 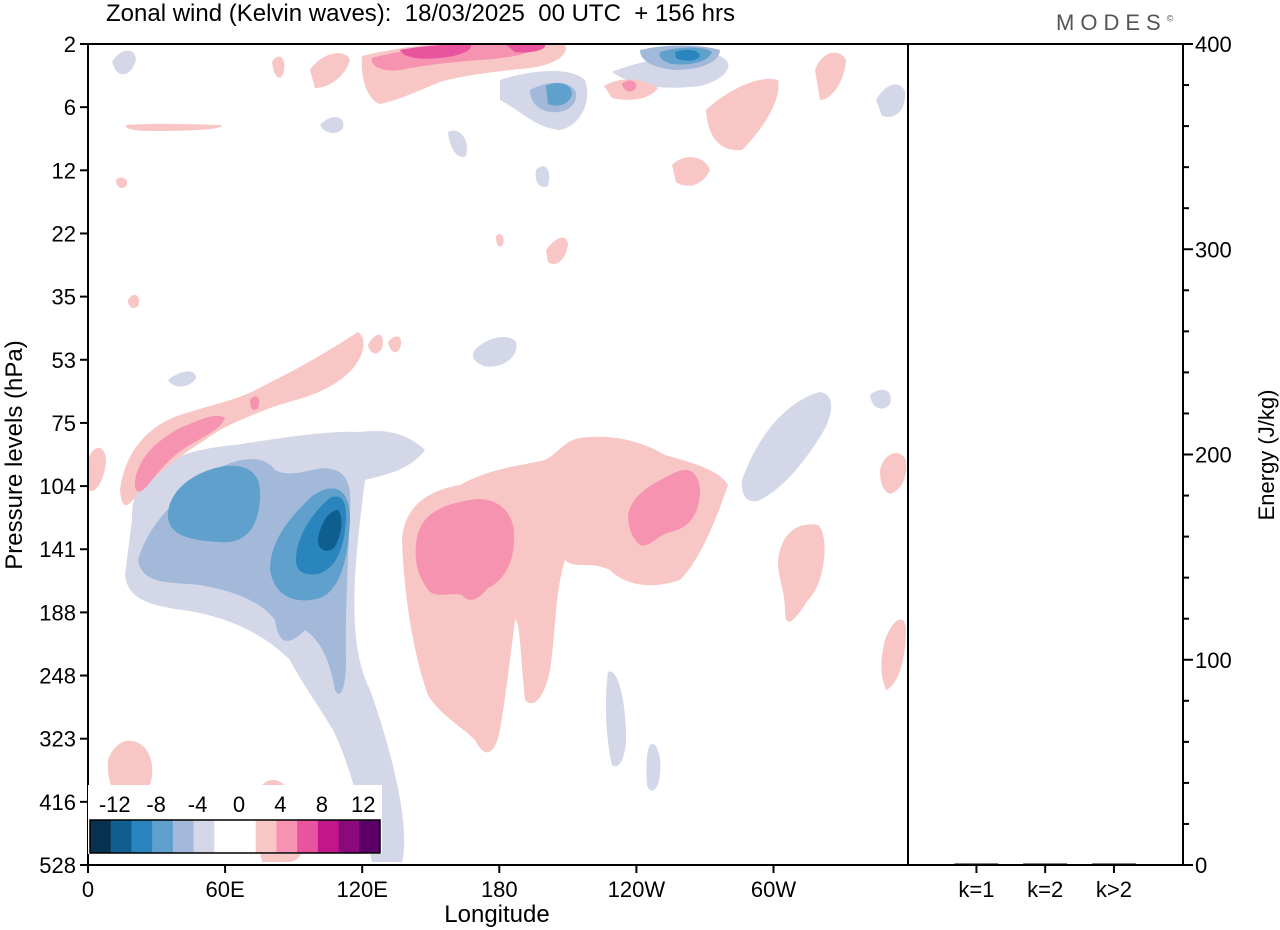 I want to click on colorbar-label: 0, so click(x=239, y=804).